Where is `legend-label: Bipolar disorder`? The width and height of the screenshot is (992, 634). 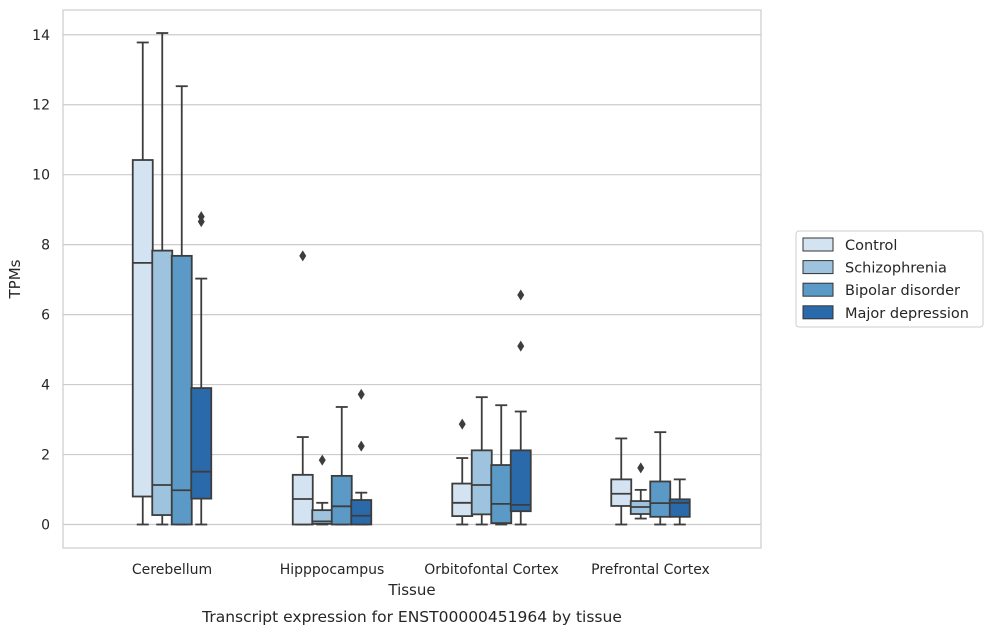
legend-label: Bipolar disorder is located at coordinates (902, 291).